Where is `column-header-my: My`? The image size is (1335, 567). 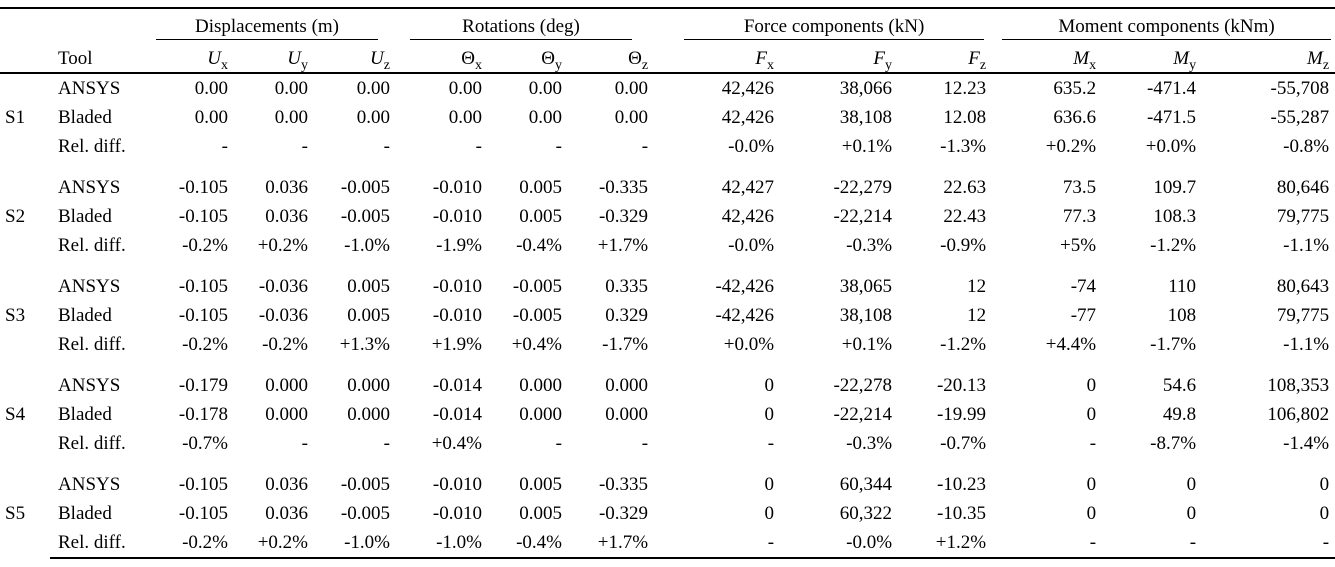 column-header-my: My is located at coordinates (1152, 57).